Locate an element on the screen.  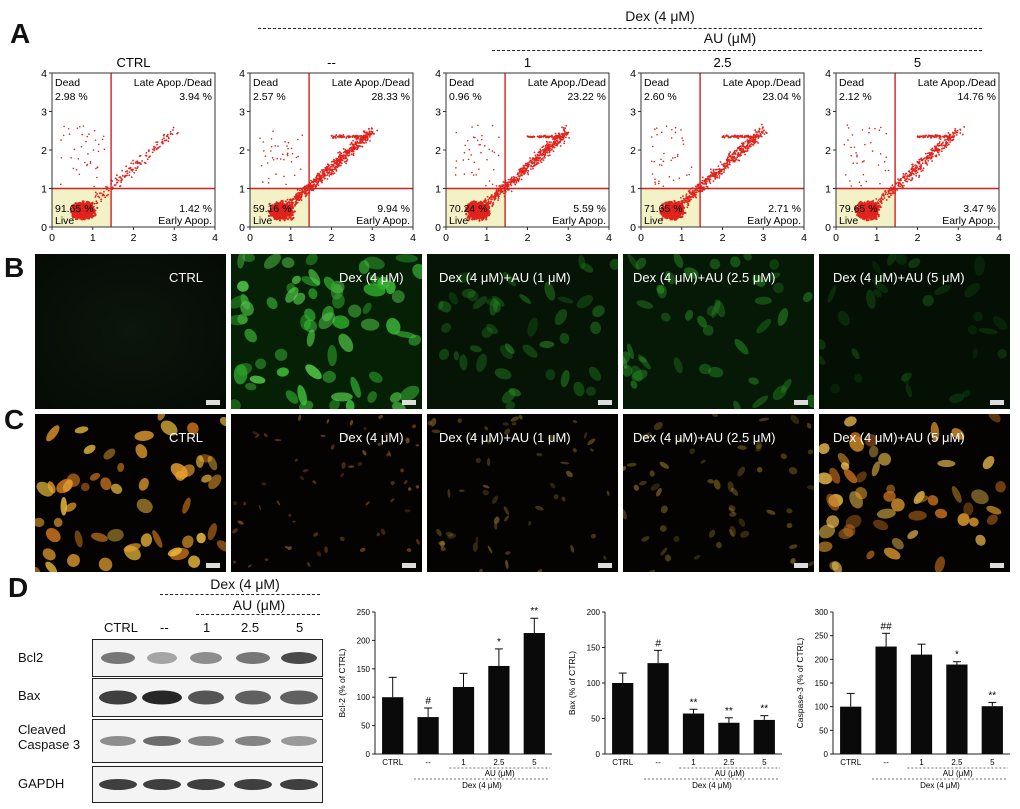
late-value: 23.22 % is located at coordinates (586, 97).